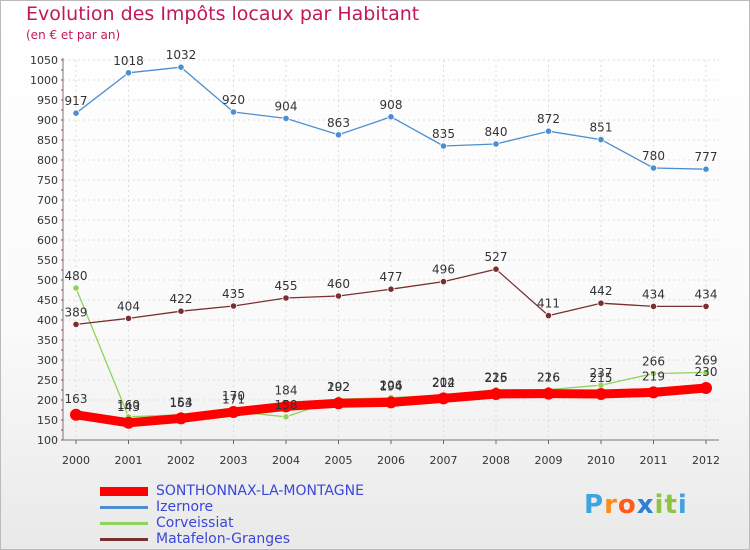  What do you see at coordinates (233, 294) in the screenshot?
I see `data-label: 435` at bounding box center [233, 294].